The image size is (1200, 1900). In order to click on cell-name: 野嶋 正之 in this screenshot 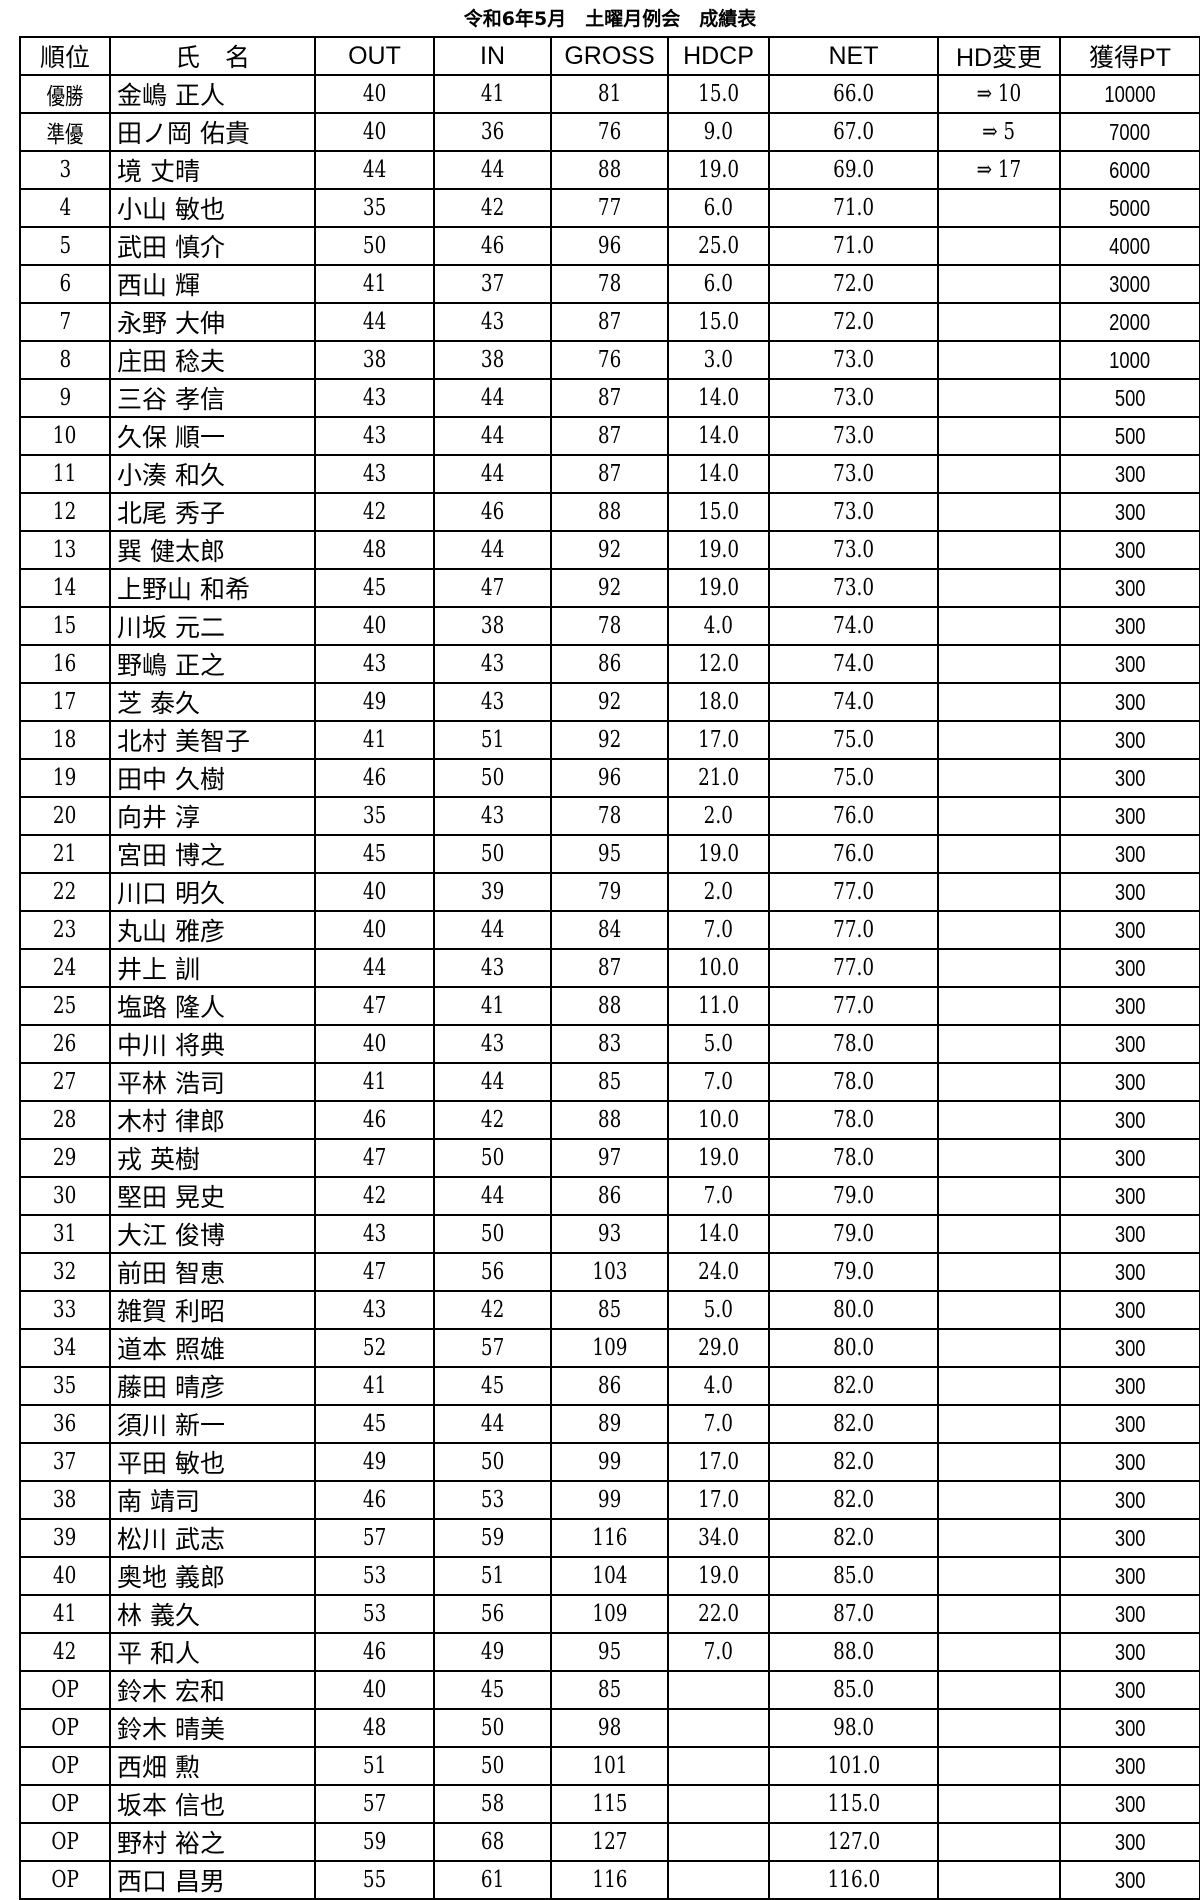, I will do `click(212, 664)`.